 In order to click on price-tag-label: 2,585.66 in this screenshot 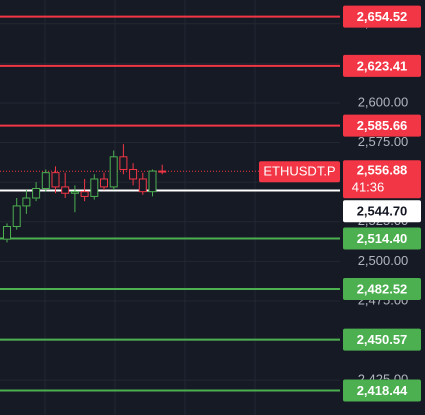, I will do `click(382, 125)`.